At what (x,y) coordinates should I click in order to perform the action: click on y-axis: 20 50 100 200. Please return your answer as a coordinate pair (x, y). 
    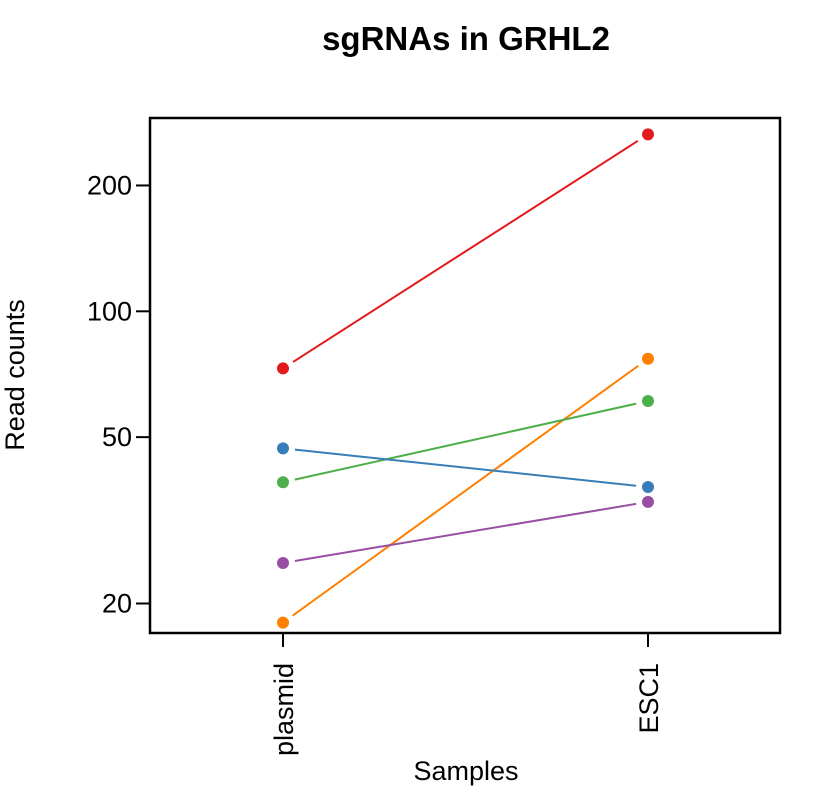
    Looking at the image, I should click on (119, 394).